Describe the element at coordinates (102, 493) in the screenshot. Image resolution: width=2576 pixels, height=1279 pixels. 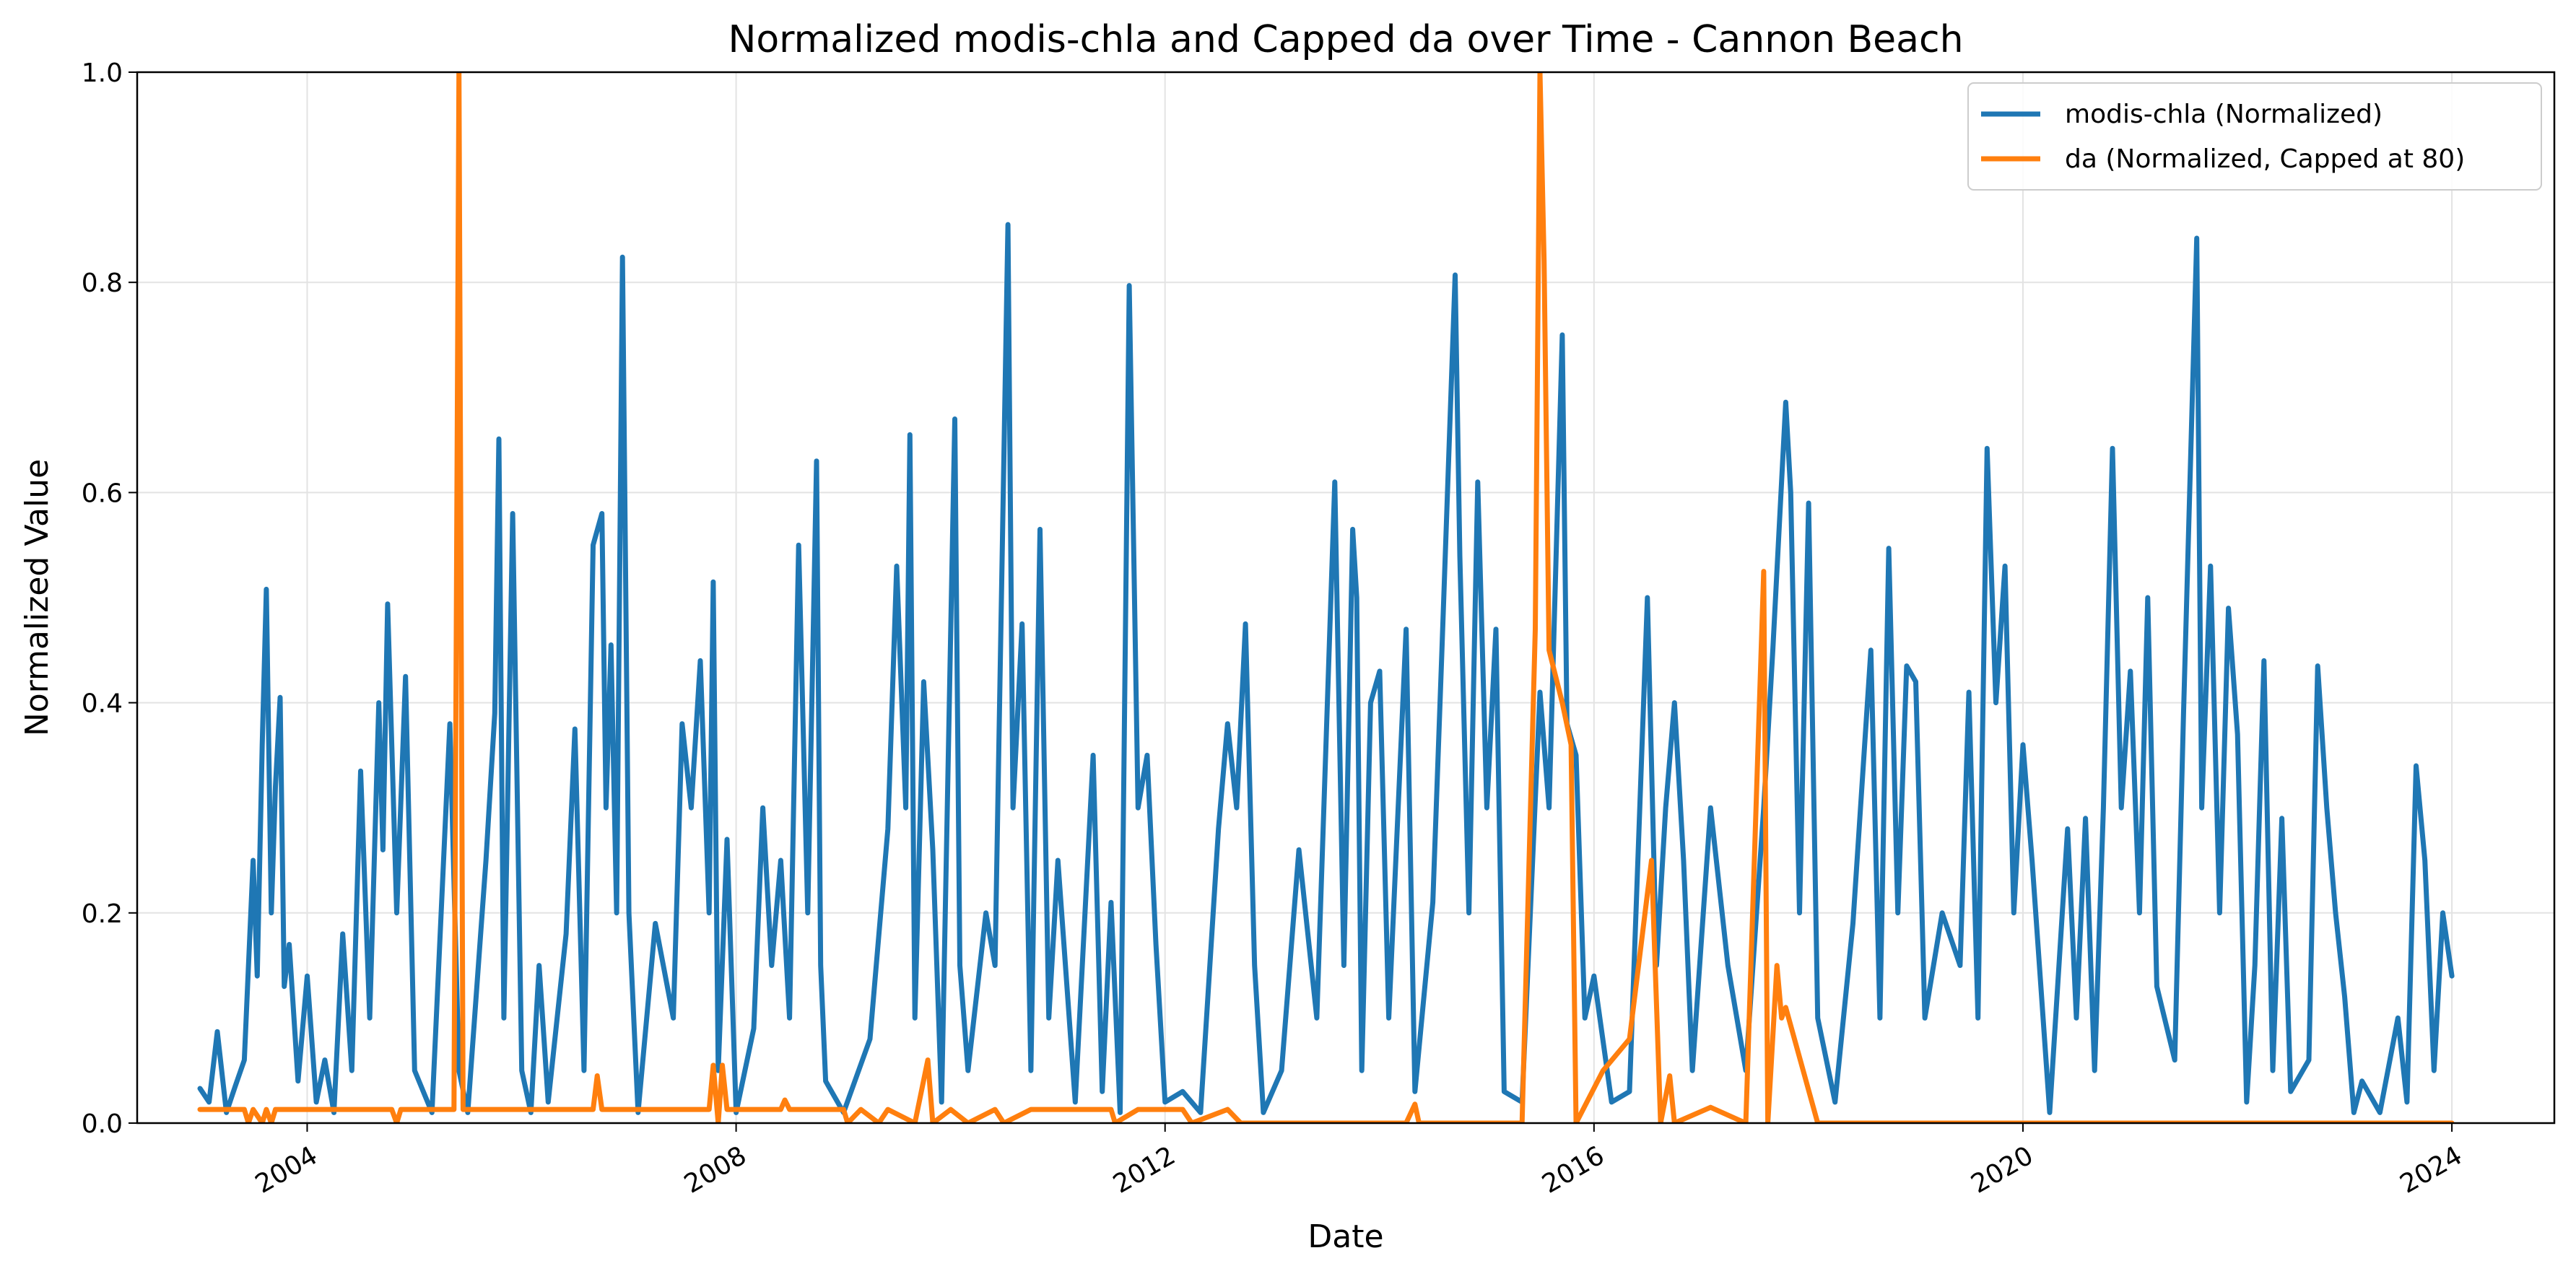
I see `y-tick-label: 0.6` at that location.